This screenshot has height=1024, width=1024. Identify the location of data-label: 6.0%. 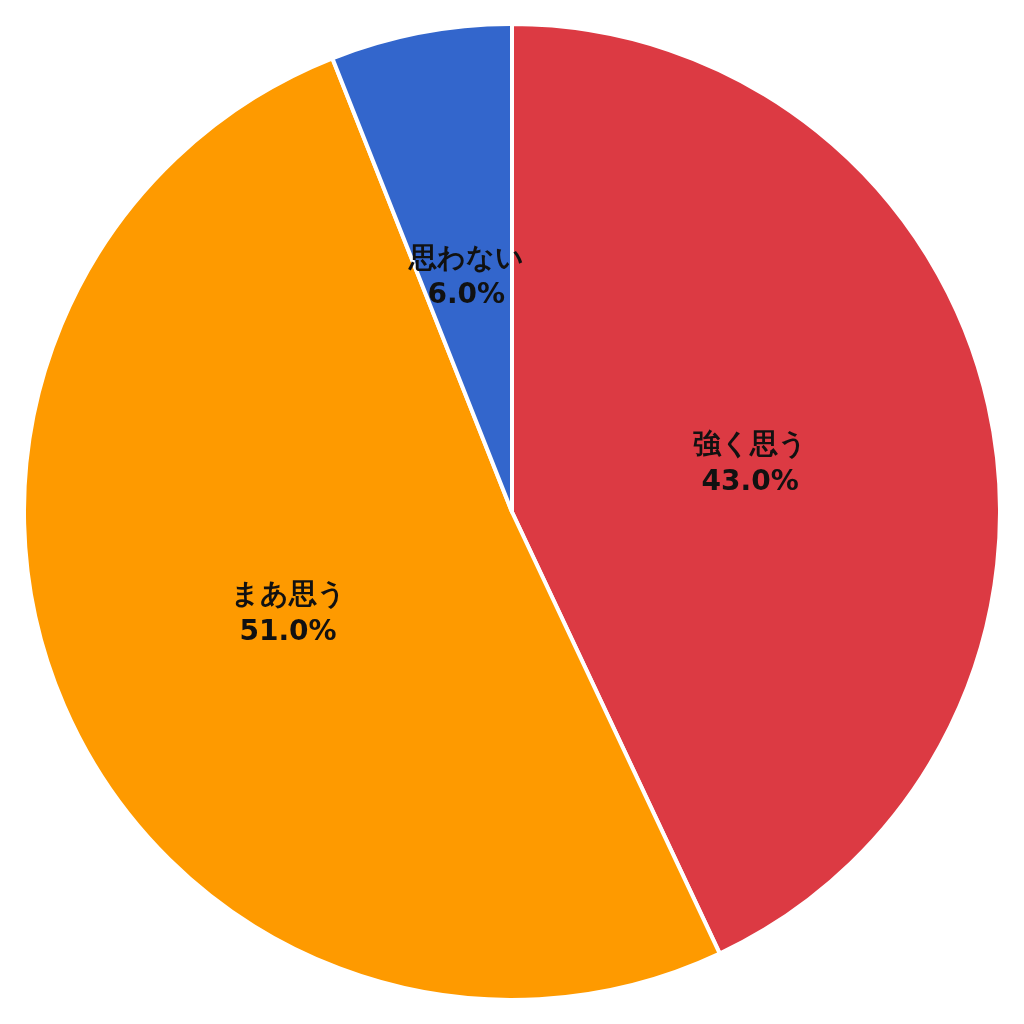
(466, 294).